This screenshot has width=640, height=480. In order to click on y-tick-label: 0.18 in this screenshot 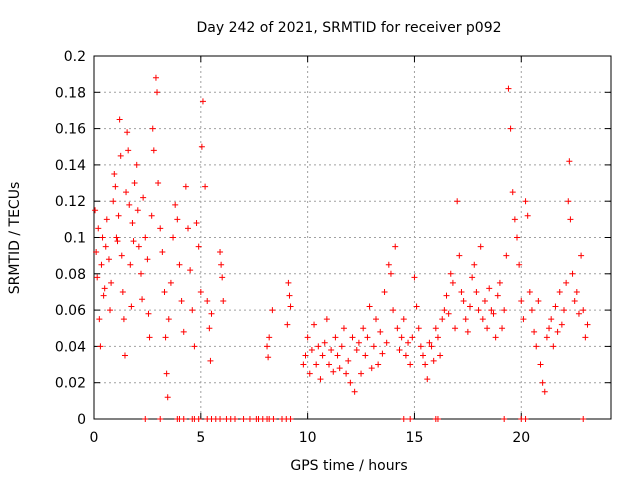, I will do `click(70, 93)`.